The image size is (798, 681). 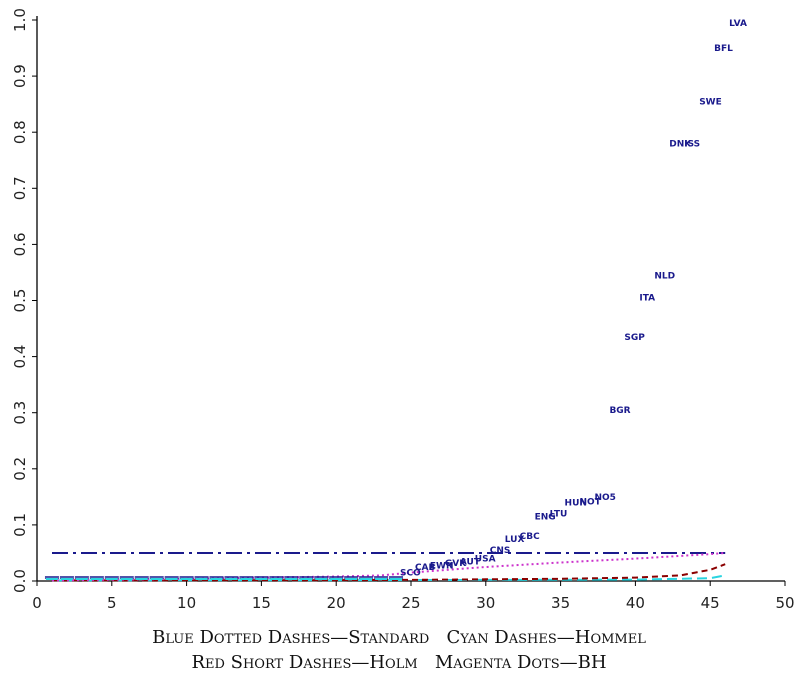 I want to click on point-label-swe: SWE, so click(x=710, y=102).